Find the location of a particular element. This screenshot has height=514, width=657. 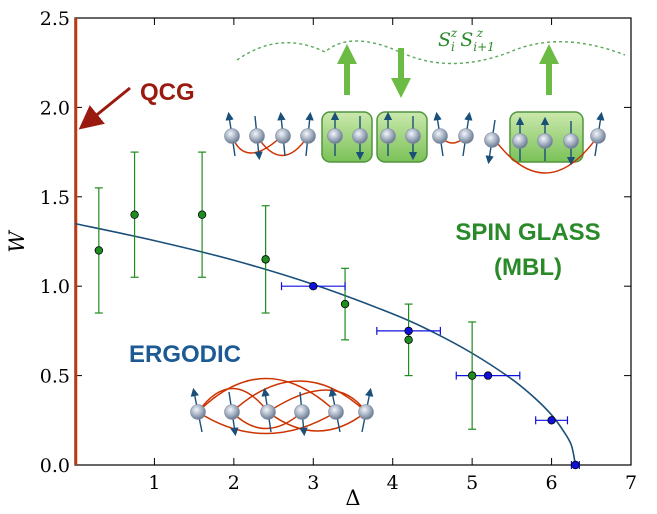

y-tick-label: 1.5 is located at coordinates (55, 198).